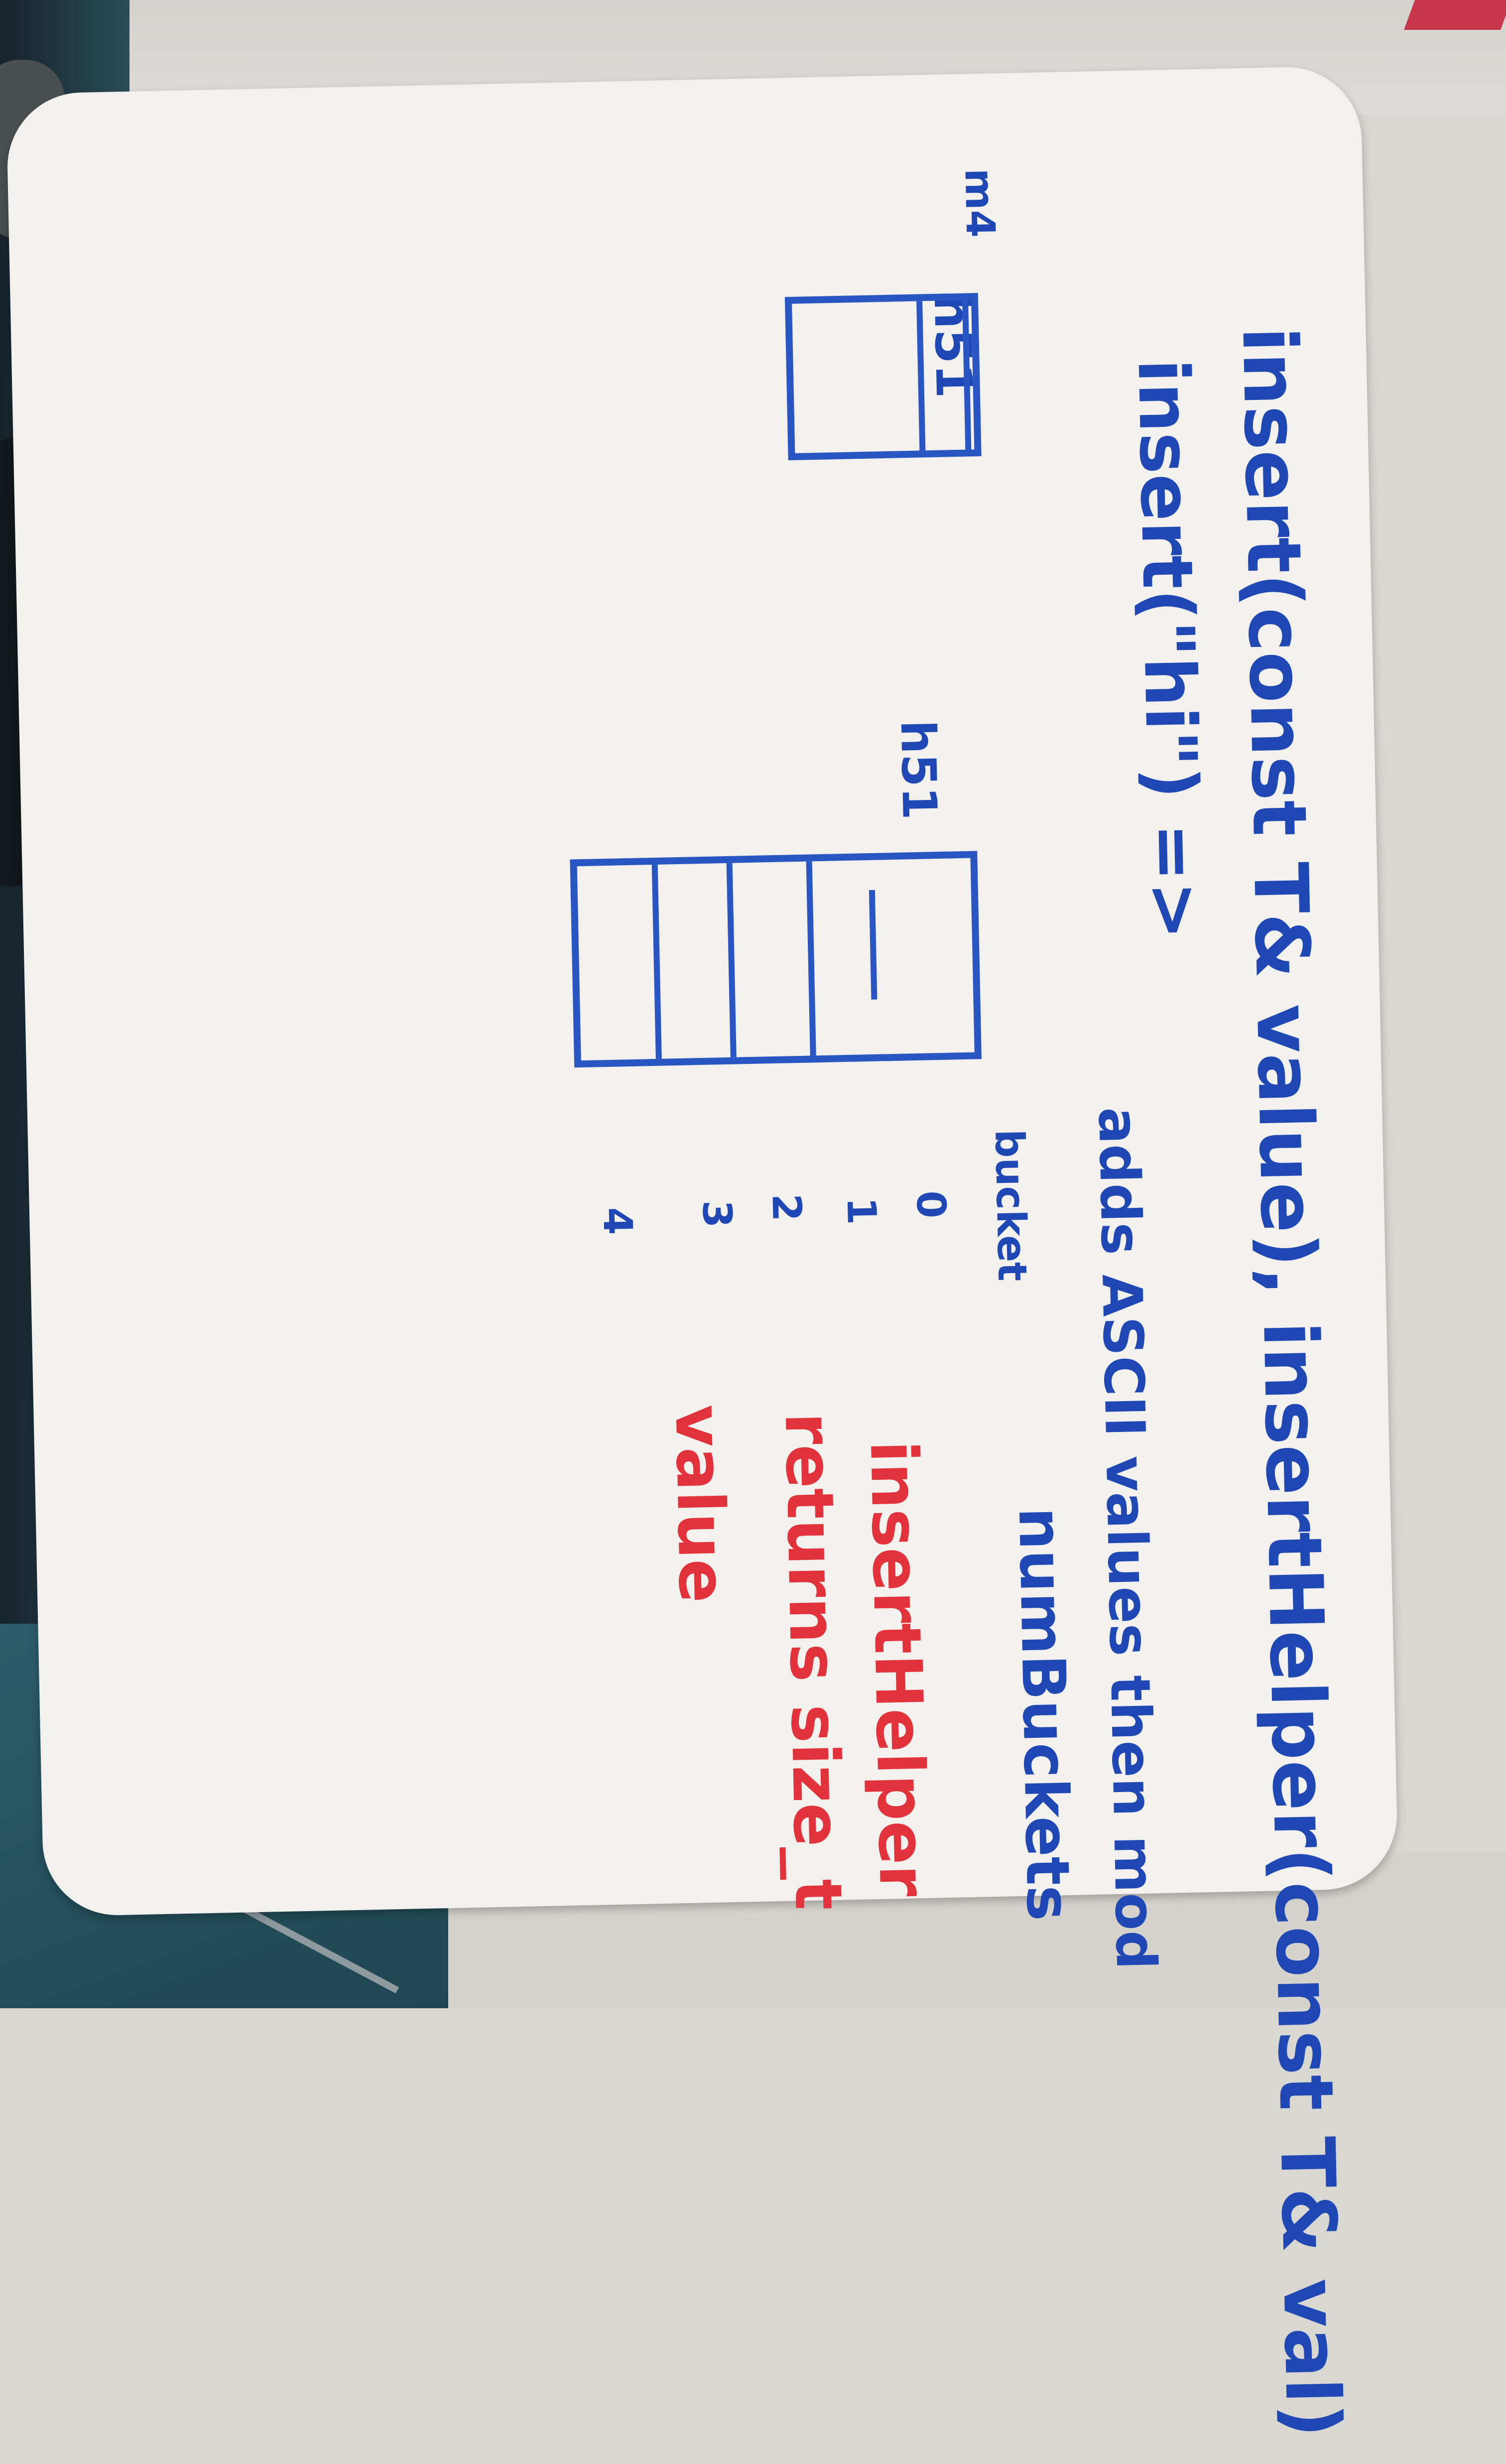 The image size is (1506, 2464). What do you see at coordinates (813, 1661) in the screenshot?
I see `red-note-line-2: returns size_t` at bounding box center [813, 1661].